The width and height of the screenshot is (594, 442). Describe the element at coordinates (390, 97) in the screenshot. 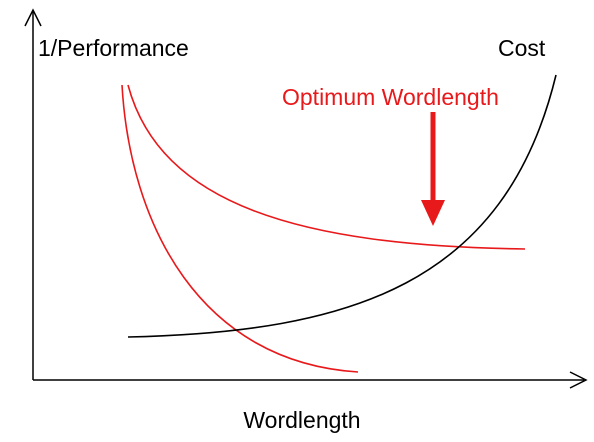

I see `optimum-label: Optimum Wordlength` at that location.